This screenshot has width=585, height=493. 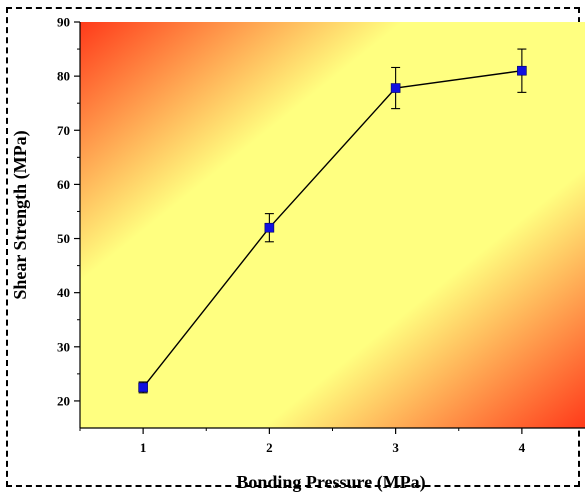 I want to click on y-tick-label: 70, so click(x=63, y=130).